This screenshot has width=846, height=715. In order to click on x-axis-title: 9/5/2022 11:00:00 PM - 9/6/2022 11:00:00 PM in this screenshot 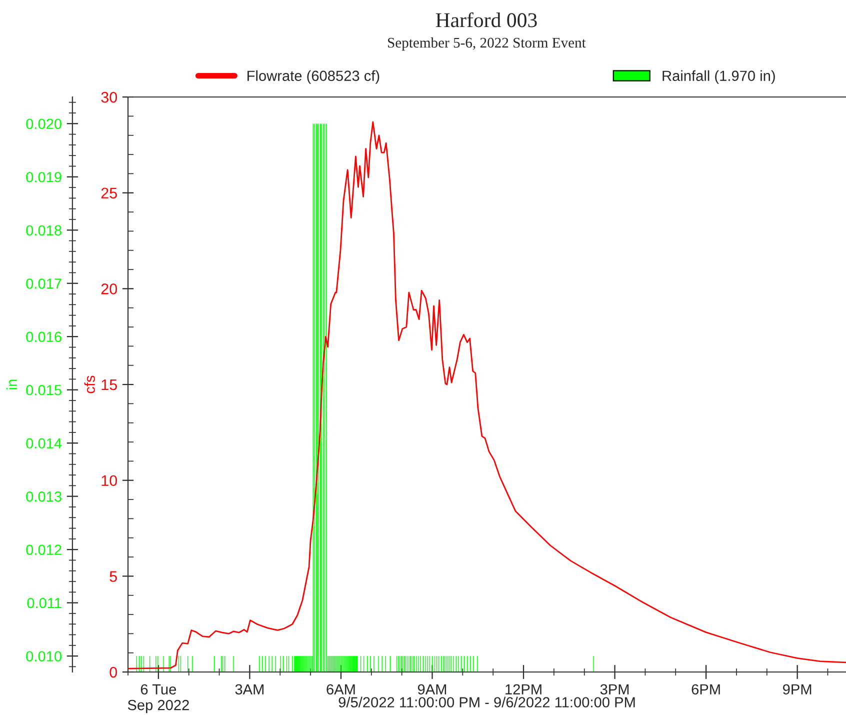, I will do `click(486, 702)`.